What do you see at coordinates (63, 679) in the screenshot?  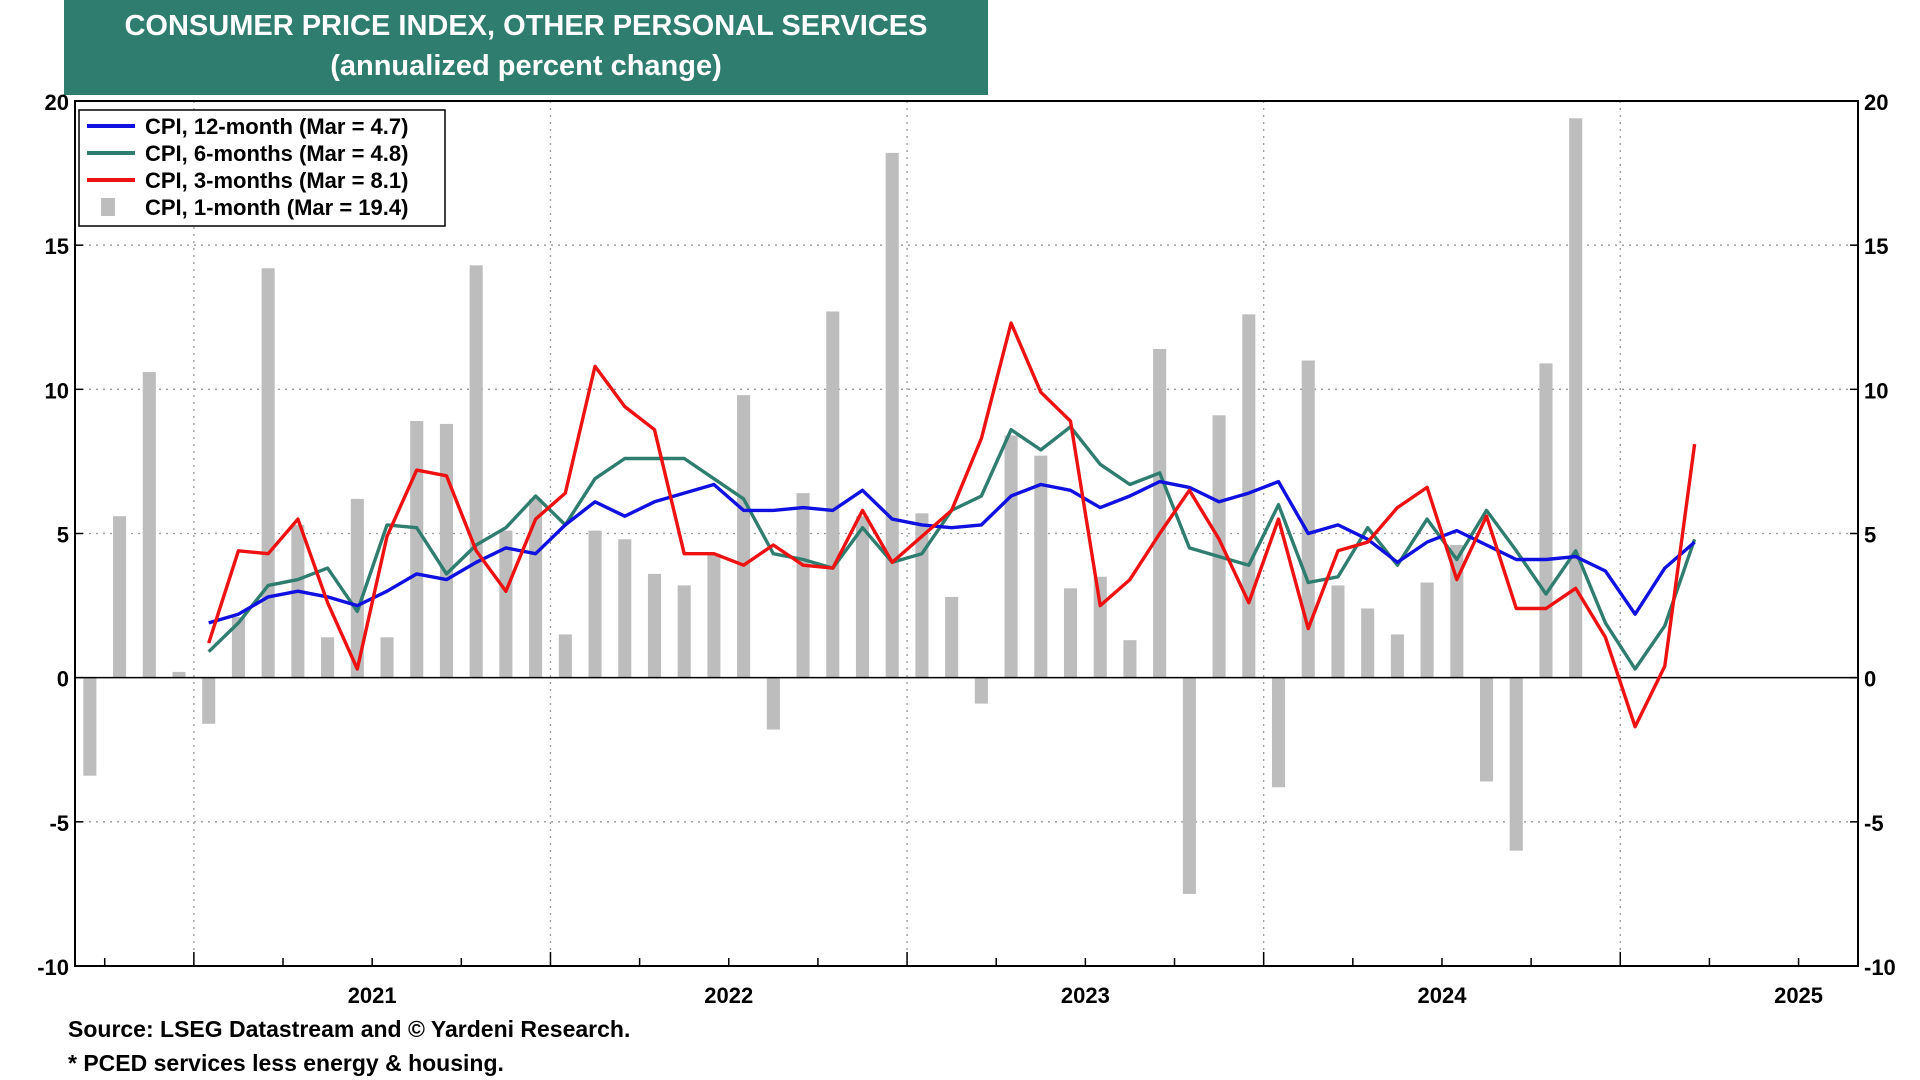 I see `y-tick-label-left: 0` at bounding box center [63, 679].